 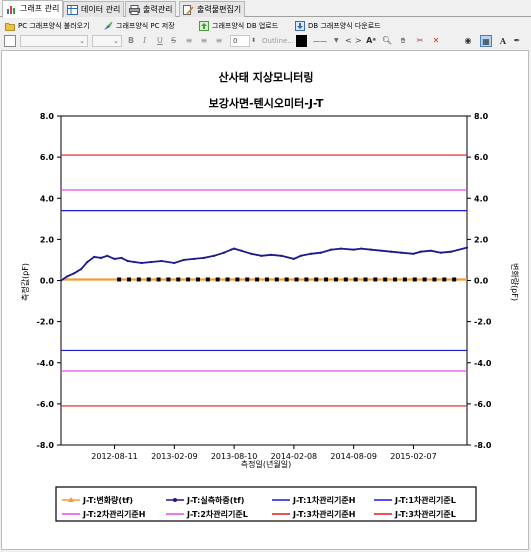 I want to click on x-tick-label: 2012-08-11, so click(x=114, y=456).